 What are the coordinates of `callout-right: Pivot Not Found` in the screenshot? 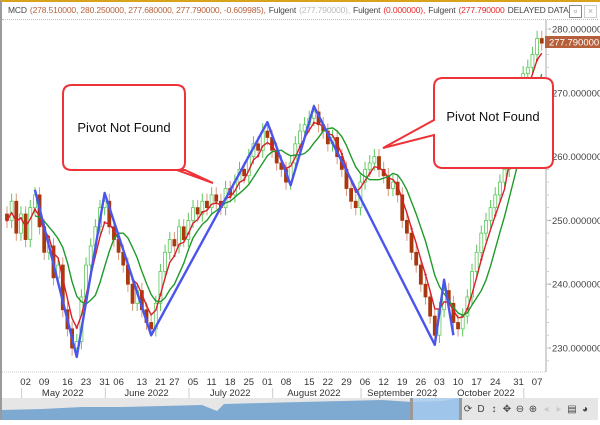 It's located at (468, 123).